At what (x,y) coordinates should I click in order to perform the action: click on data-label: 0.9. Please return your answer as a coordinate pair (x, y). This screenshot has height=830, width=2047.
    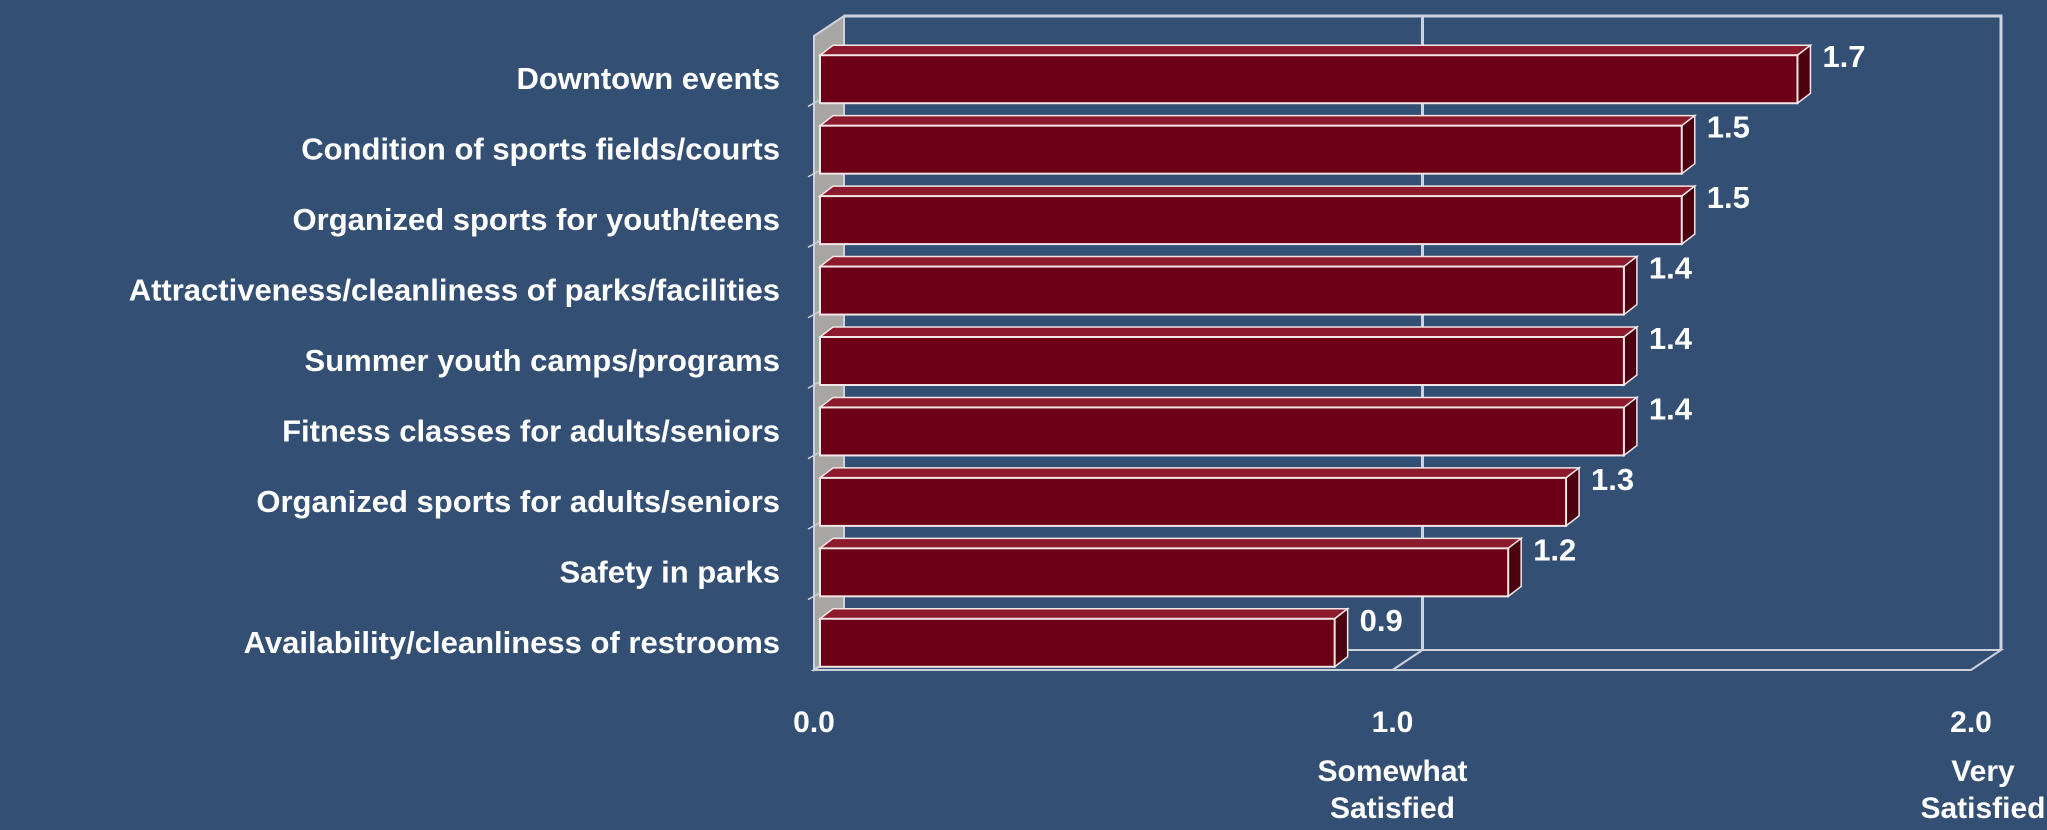
    Looking at the image, I should click on (1381, 620).